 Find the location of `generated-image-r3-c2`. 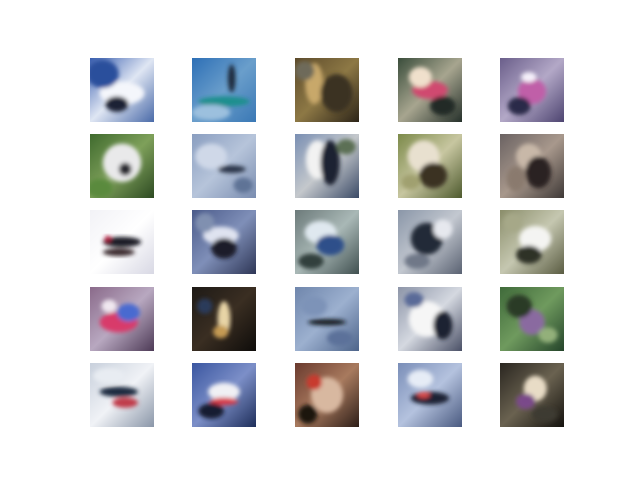

generated-image-r3-c2 is located at coordinates (224, 242).